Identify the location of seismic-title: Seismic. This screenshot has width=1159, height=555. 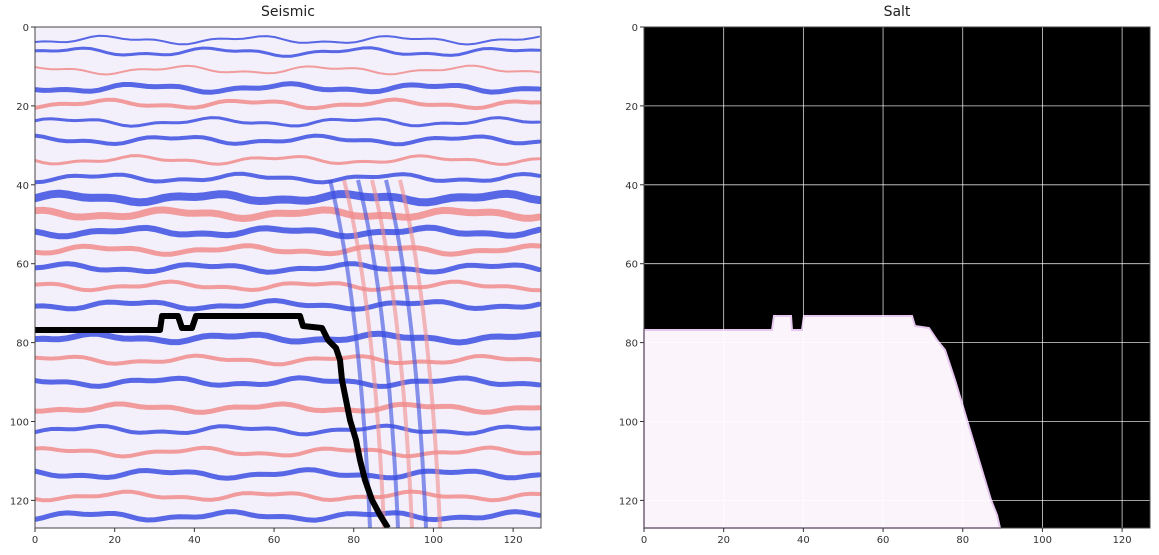
(288, 12).